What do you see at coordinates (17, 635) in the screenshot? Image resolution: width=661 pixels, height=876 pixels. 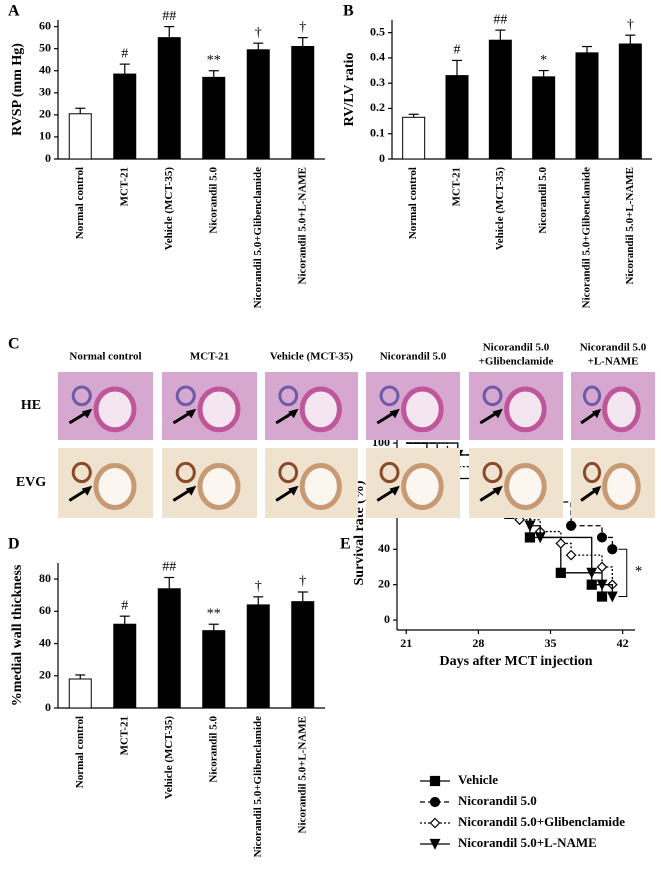 I see `y-axis-label: %medial wall thickness` at bounding box center [17, 635].